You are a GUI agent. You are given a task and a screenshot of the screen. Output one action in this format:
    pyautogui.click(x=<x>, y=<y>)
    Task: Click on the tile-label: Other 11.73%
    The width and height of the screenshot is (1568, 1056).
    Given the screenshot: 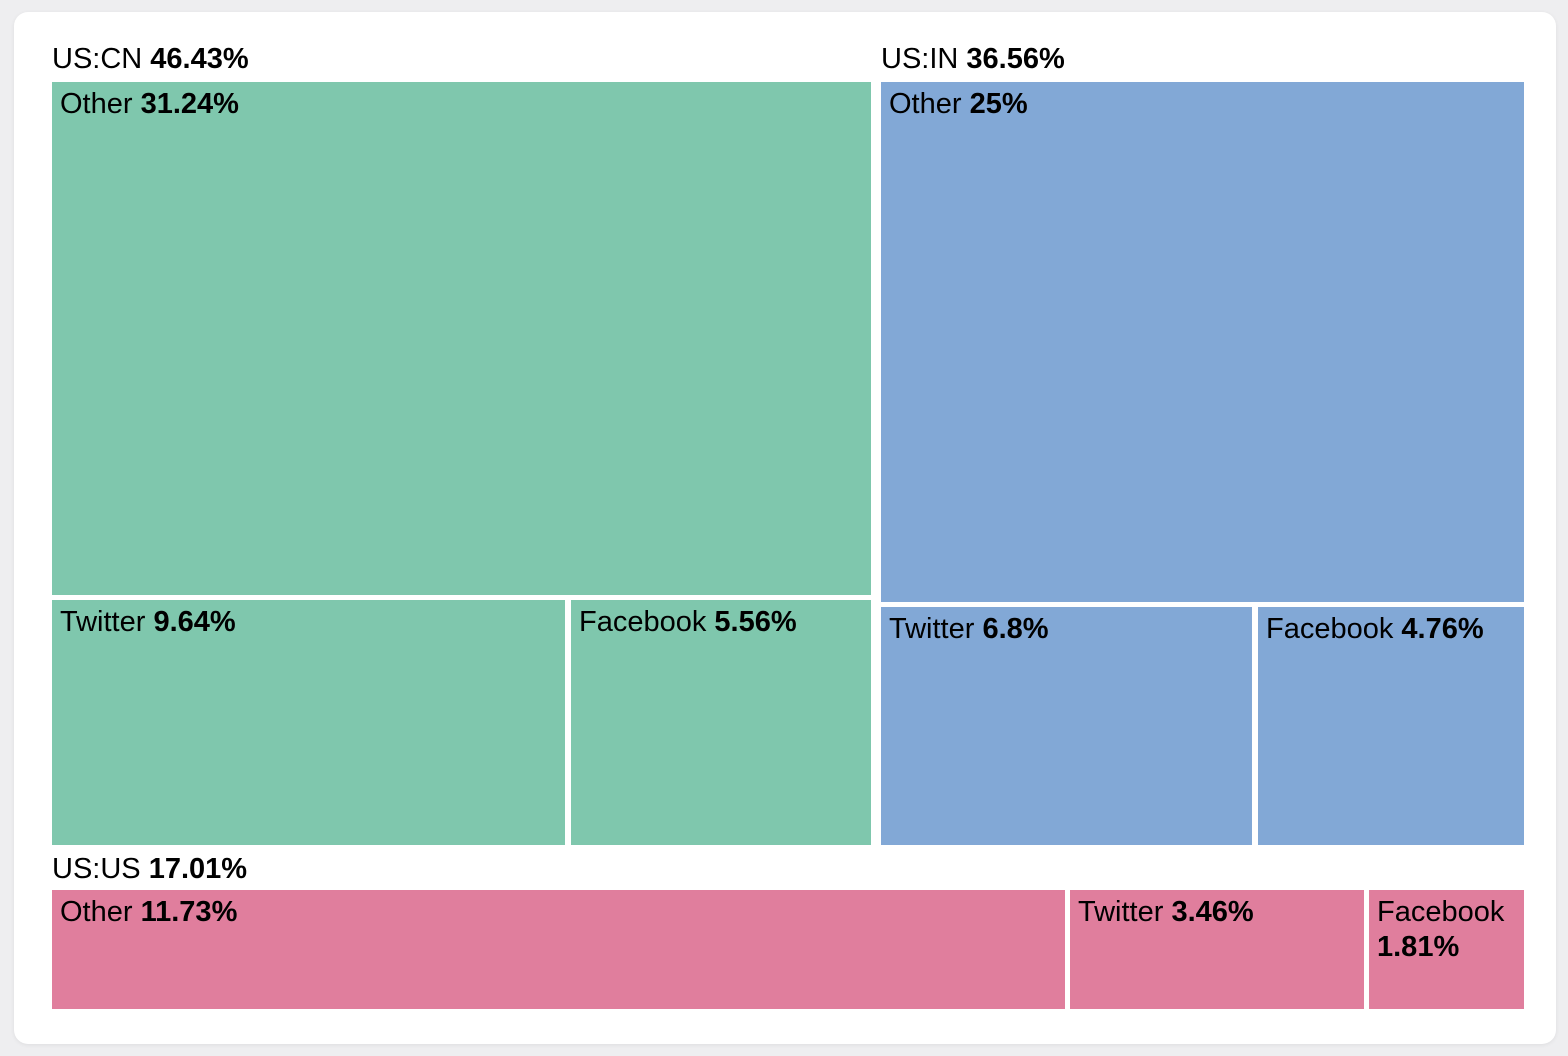 What is the action you would take?
    pyautogui.click(x=558, y=910)
    